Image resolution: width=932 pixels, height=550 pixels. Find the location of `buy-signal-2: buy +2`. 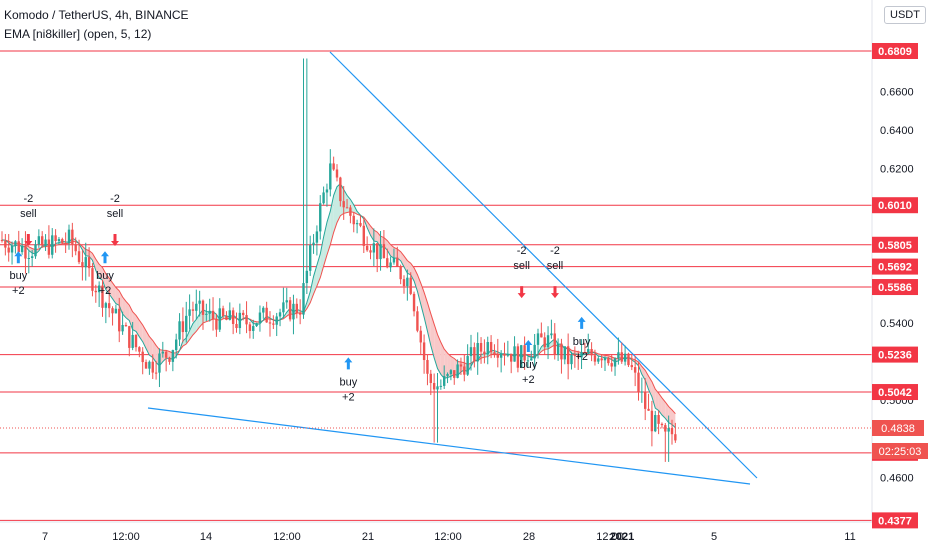

buy-signal-2: buy +2 is located at coordinates (18, 274).